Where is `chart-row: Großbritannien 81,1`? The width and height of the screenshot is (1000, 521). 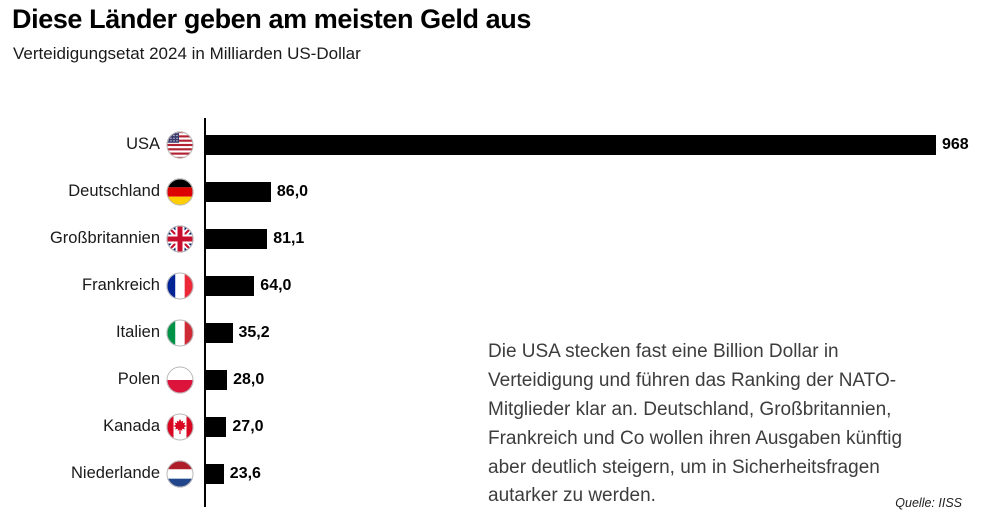
chart-row: Großbritannien 81,1 is located at coordinates (500, 238).